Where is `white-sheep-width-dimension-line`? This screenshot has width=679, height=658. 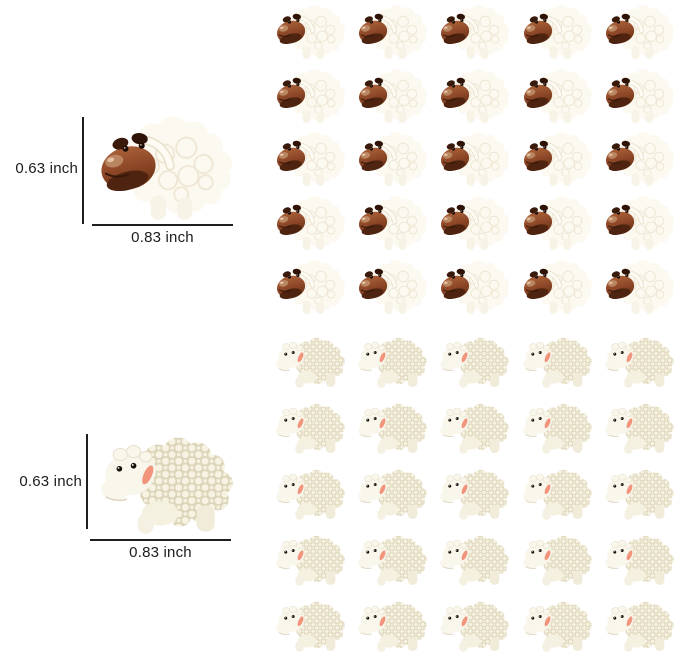 white-sheep-width-dimension-line is located at coordinates (160, 540).